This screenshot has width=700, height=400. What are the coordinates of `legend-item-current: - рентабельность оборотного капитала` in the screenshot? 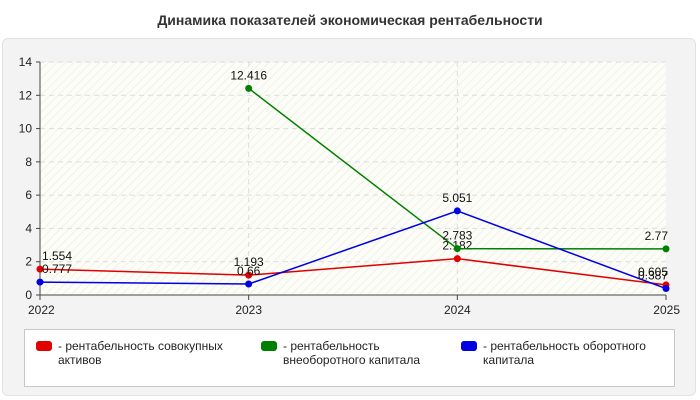 It's located at (566, 353).